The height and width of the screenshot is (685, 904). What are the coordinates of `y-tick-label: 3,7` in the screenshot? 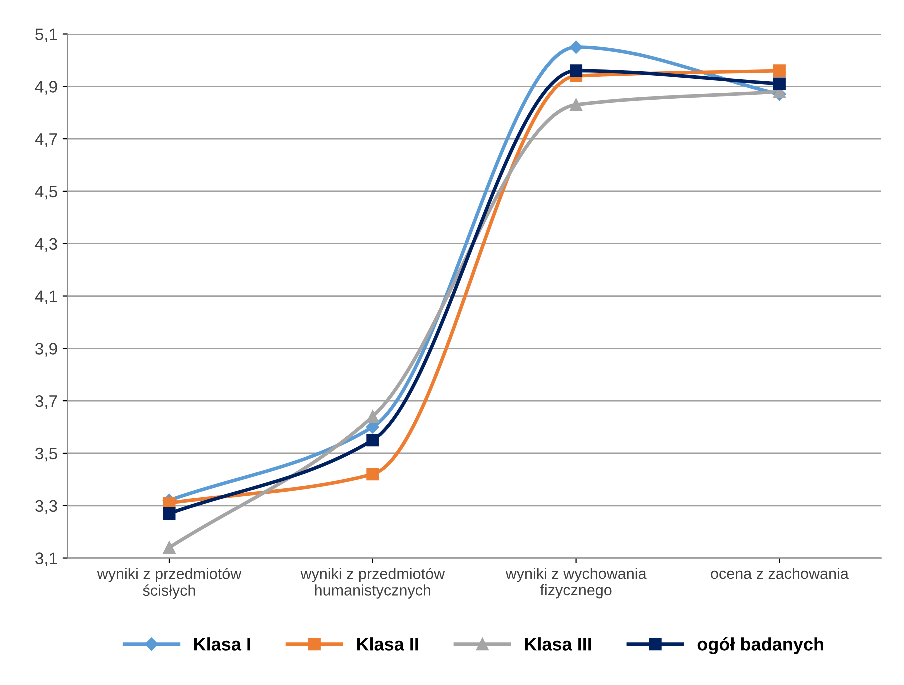 It's located at (47, 402).